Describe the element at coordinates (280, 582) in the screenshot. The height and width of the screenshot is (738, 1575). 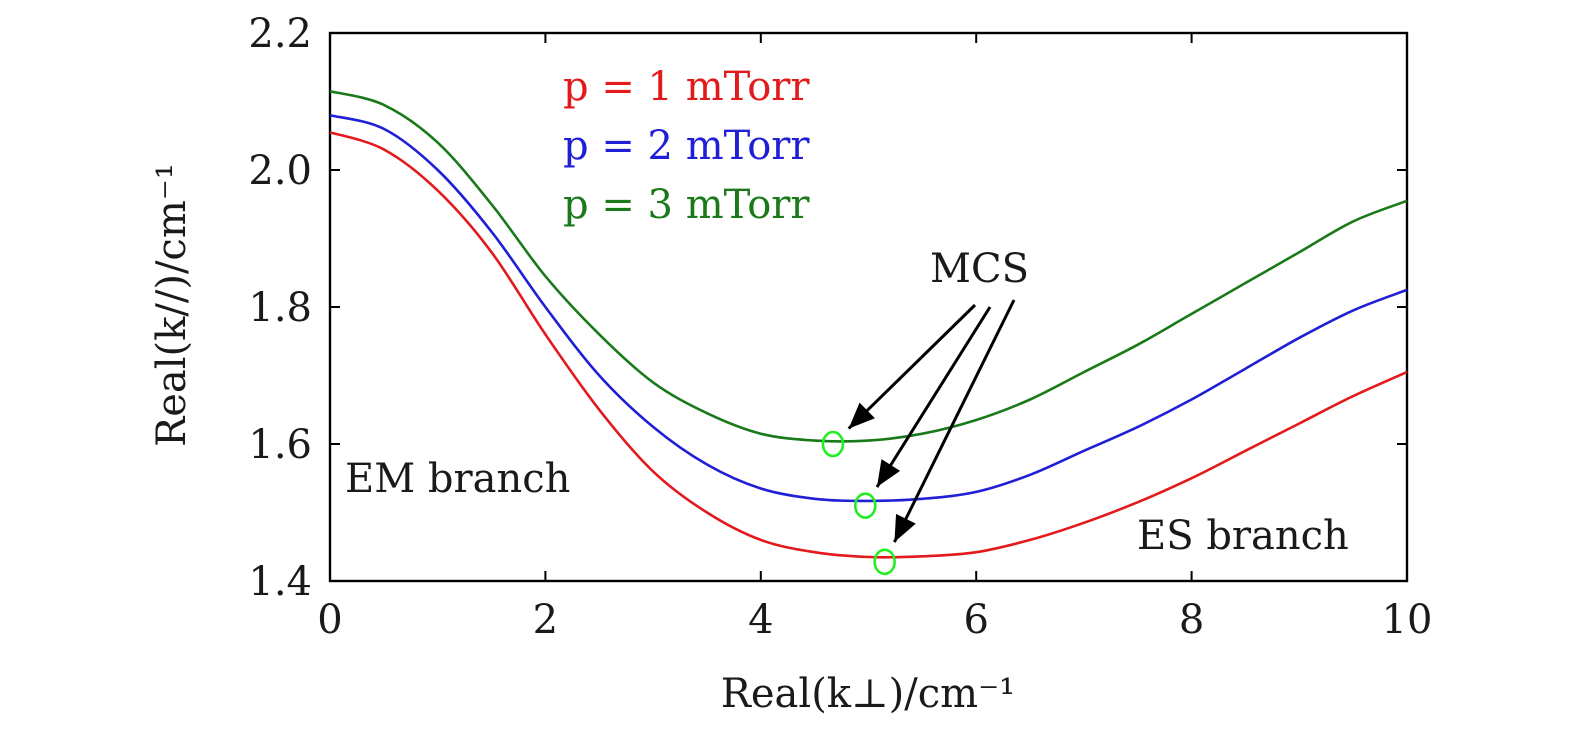
I see `y-tick-label-0: 1.4` at that location.